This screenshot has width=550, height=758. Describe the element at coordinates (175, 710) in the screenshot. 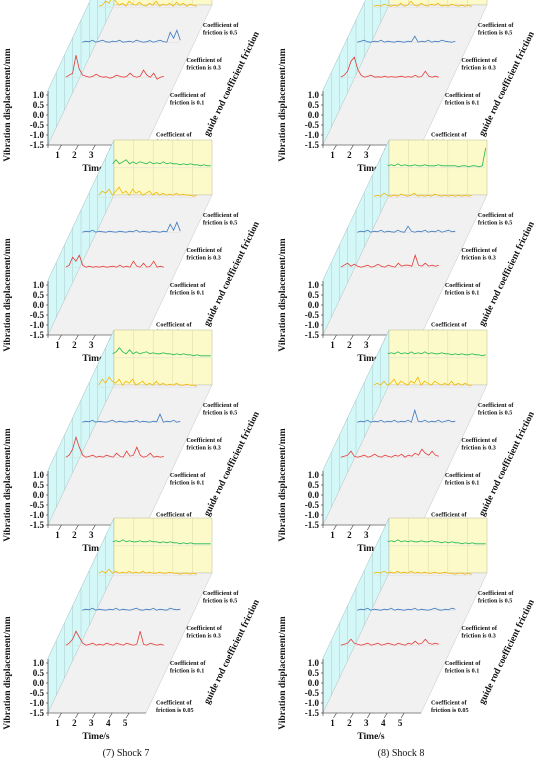

I see `series-label-line: friction is 0.05` at that location.